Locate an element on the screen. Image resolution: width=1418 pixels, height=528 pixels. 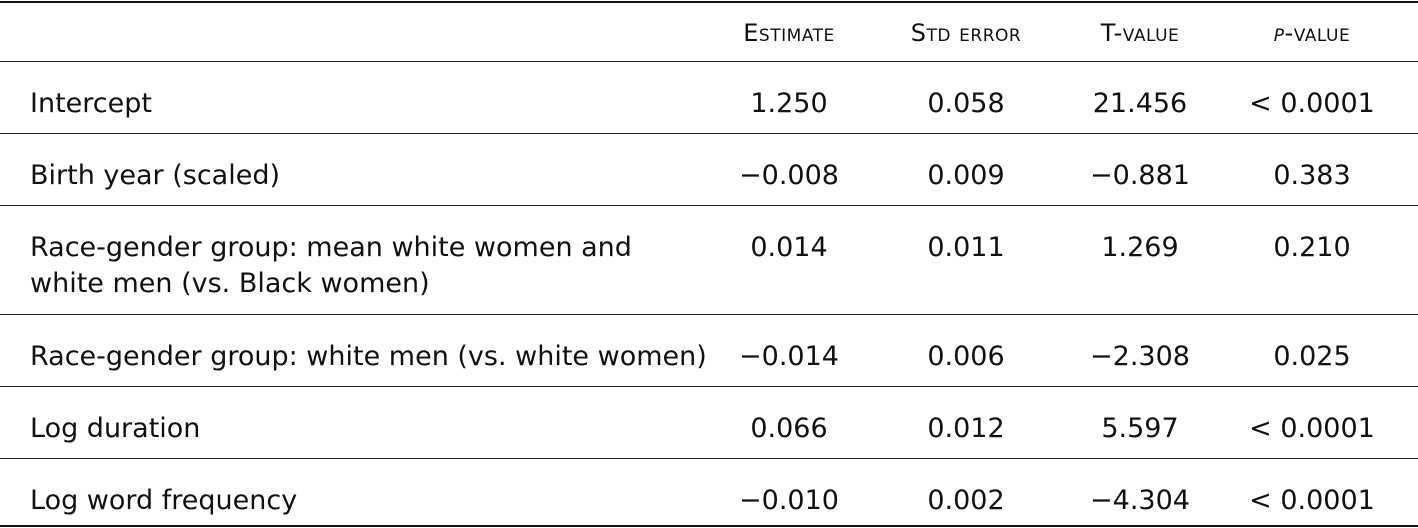
header-p-value-italic: p is located at coordinates (1279, 33).